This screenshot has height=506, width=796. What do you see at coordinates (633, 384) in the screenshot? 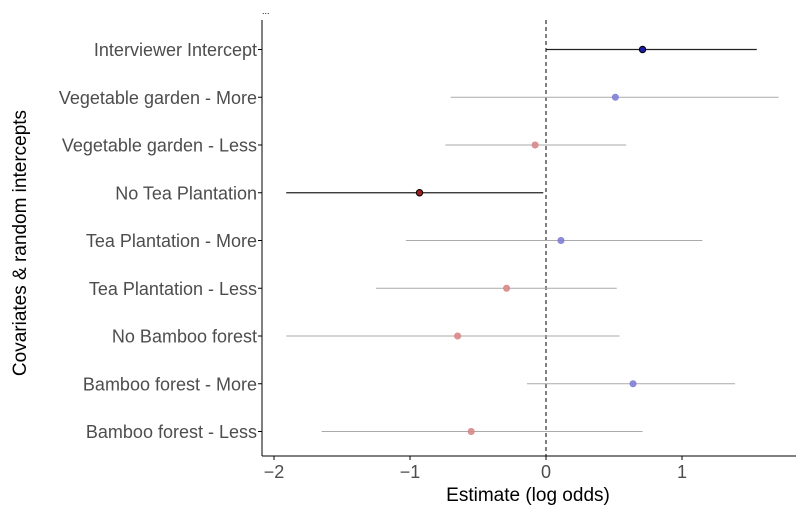
I see `point-bamboo-forest-more` at bounding box center [633, 384].